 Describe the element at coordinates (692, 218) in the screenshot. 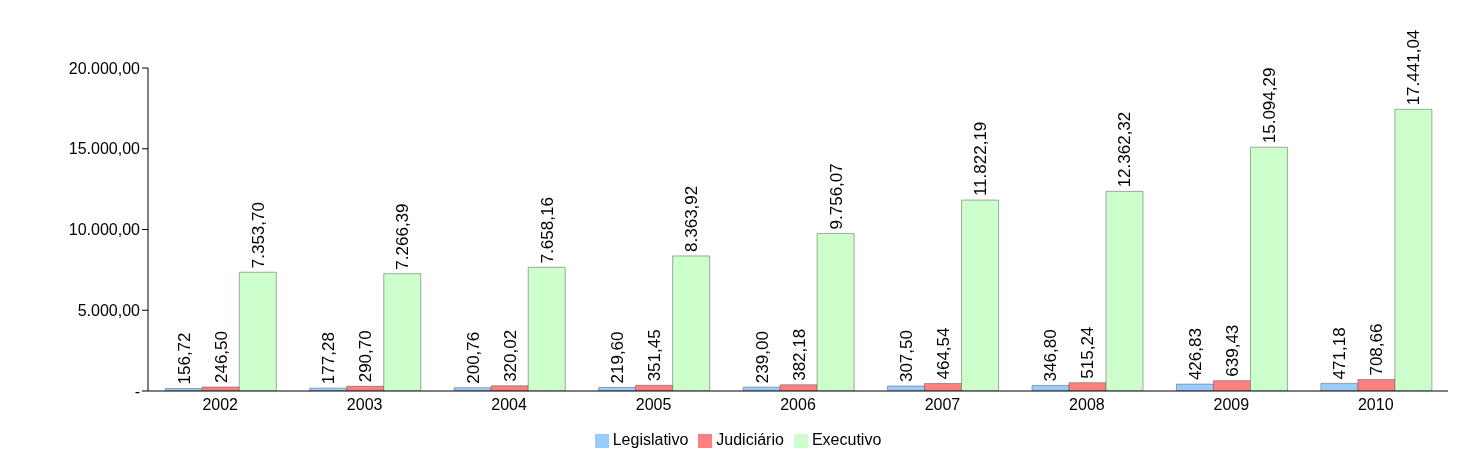

I see `data-label: 8.363,92` at that location.